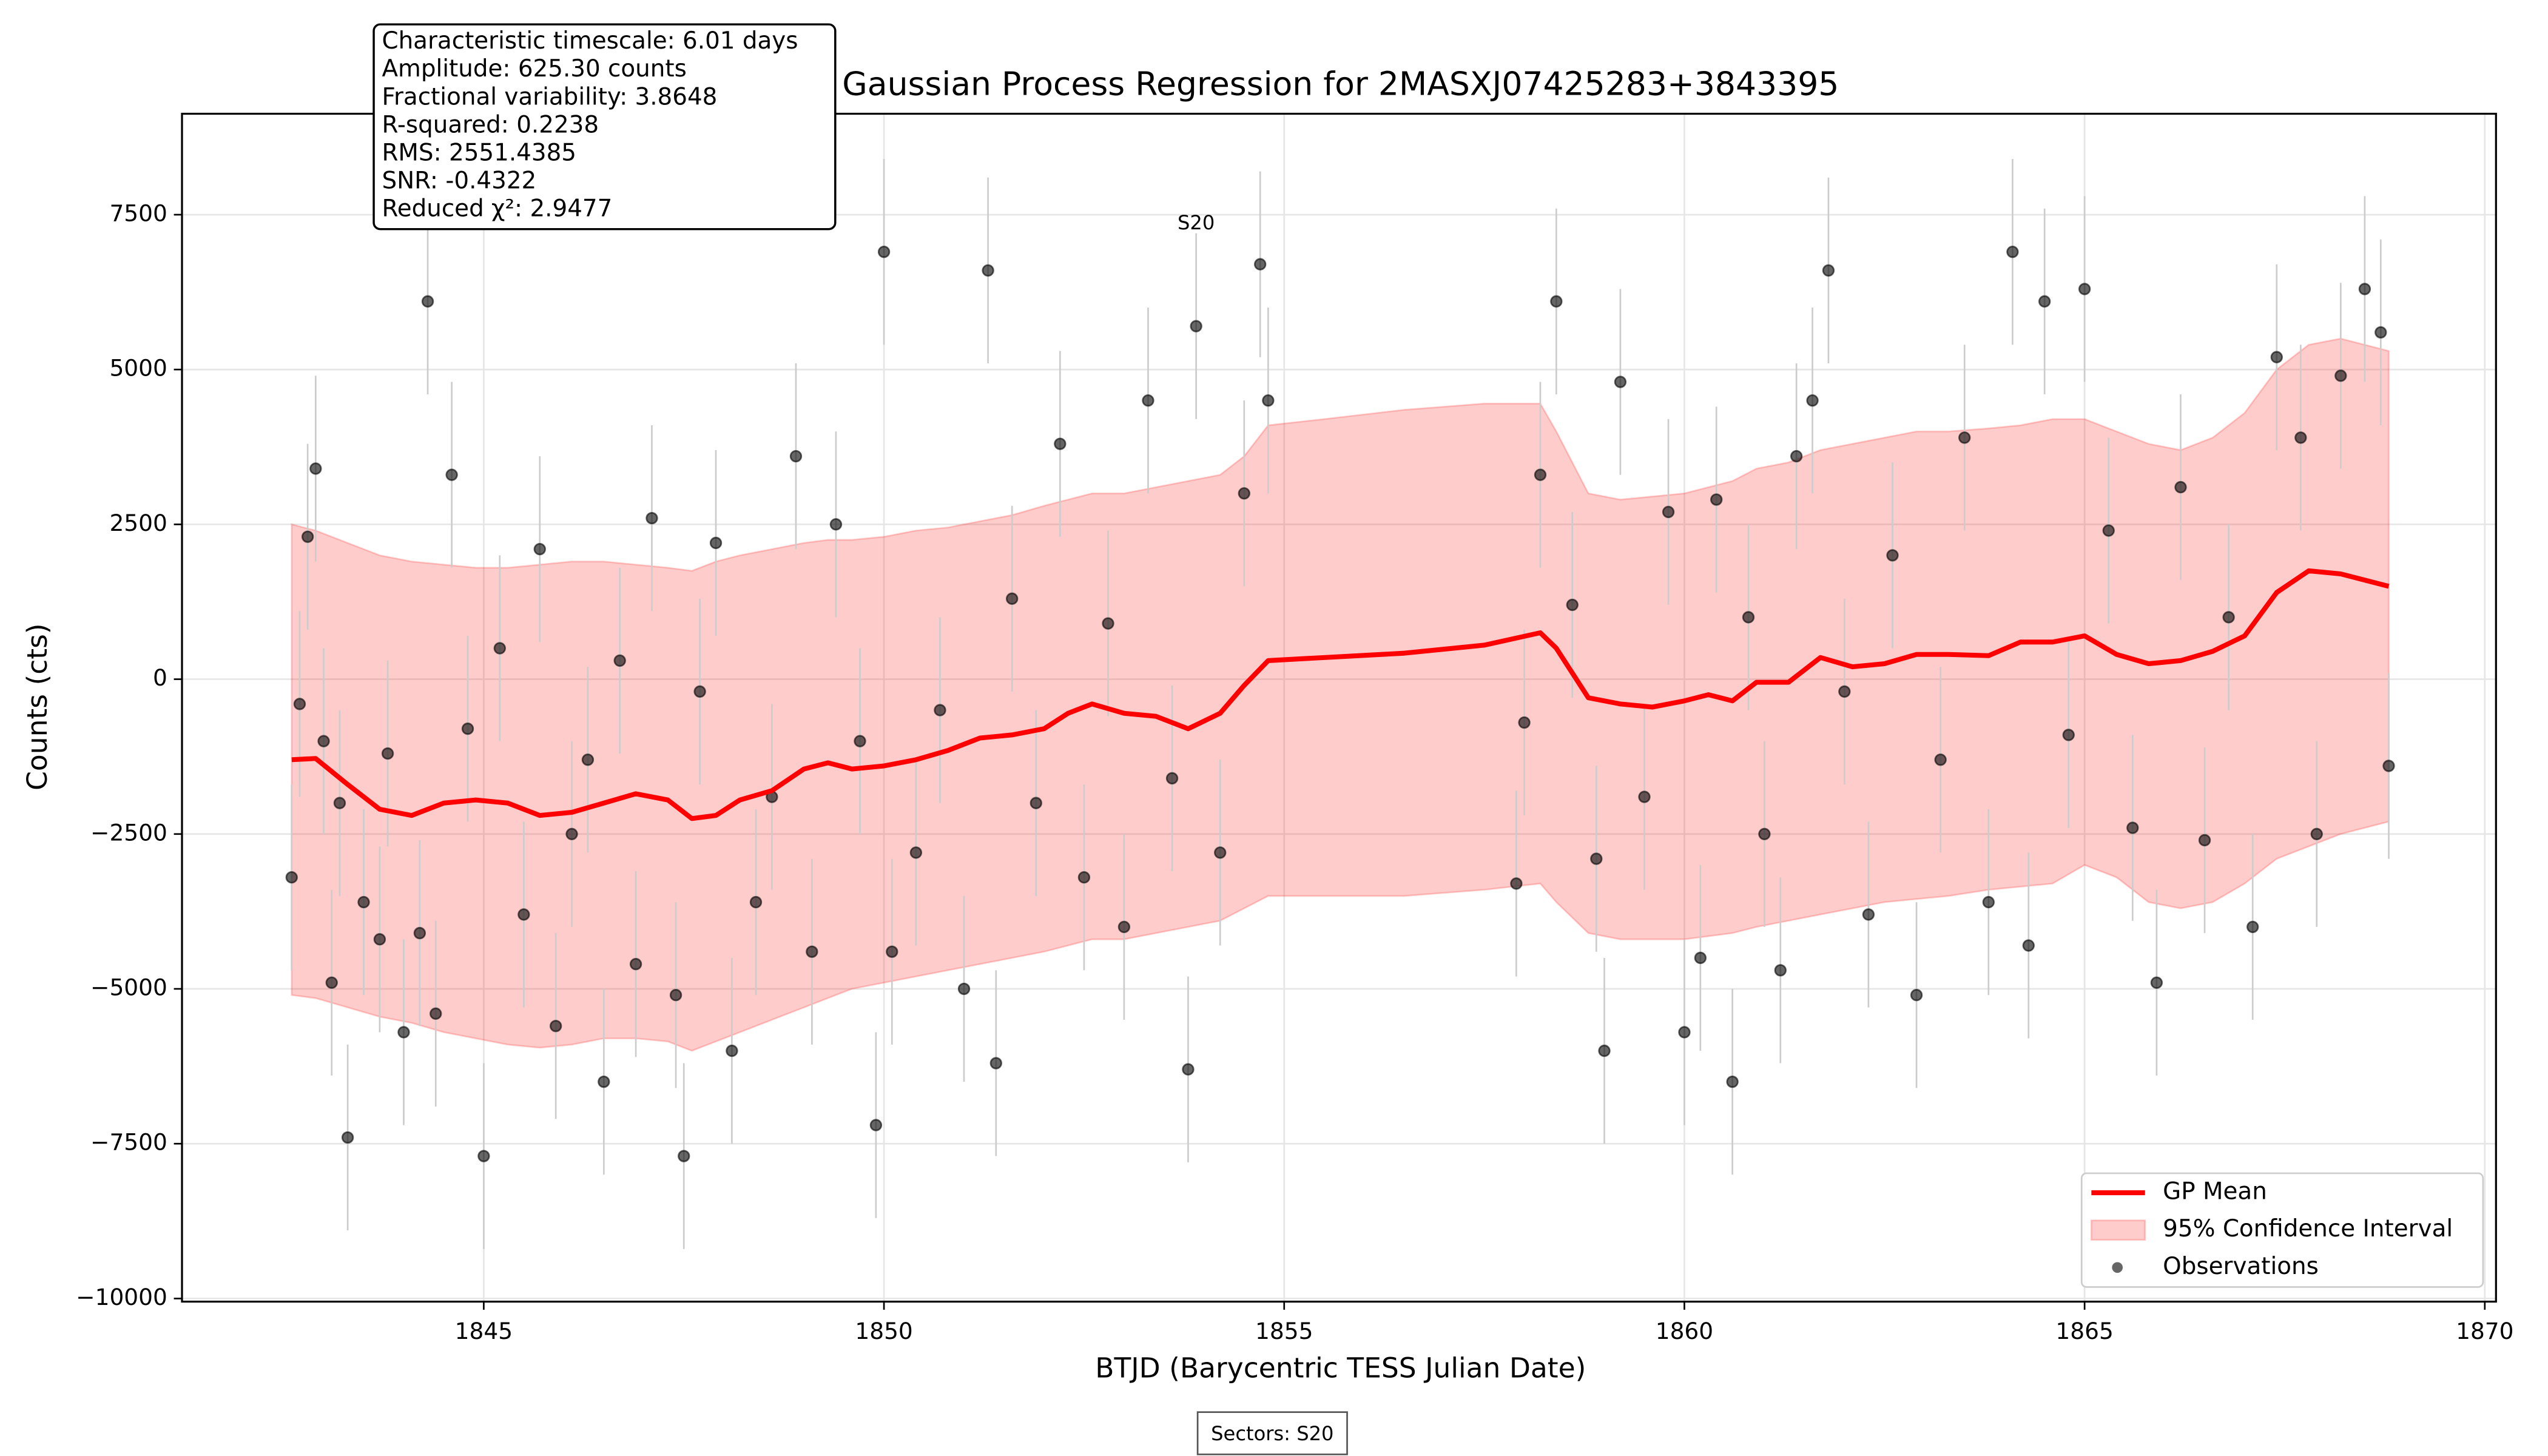 This screenshot has height=1456, width=2548. I want to click on y-tick-label: −7500, so click(128, 1142).